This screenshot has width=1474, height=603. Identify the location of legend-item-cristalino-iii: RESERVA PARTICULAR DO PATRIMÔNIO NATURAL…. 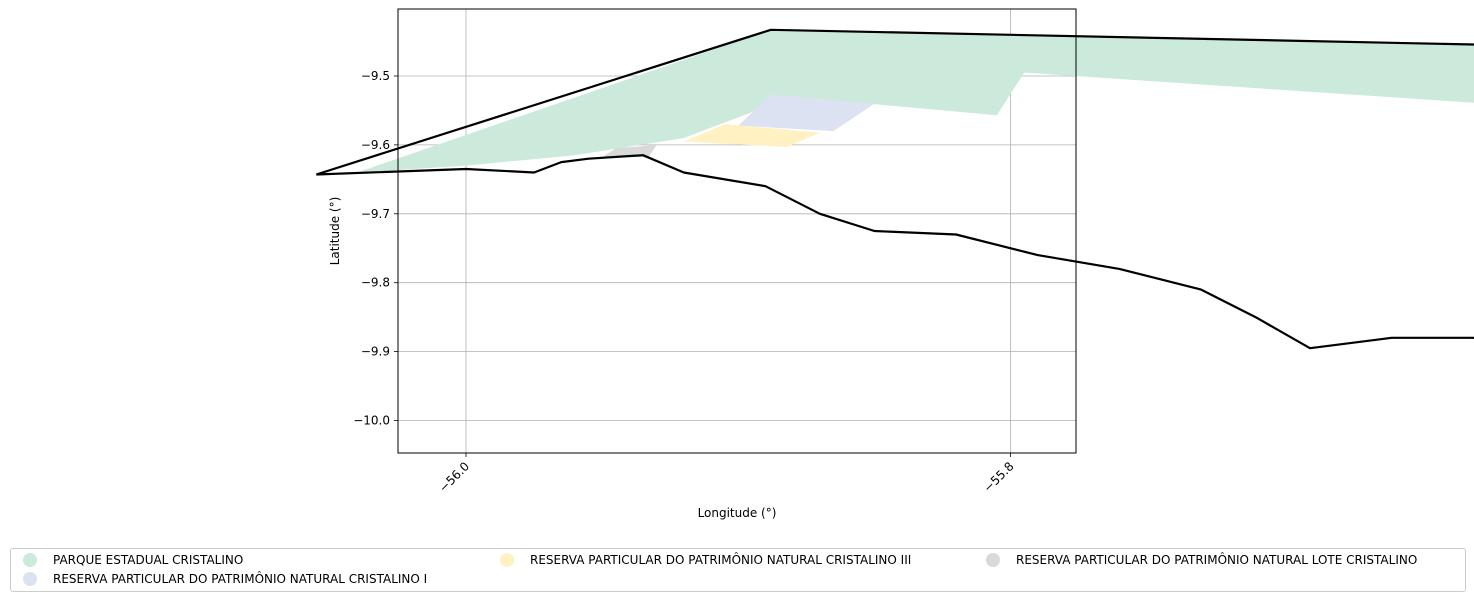
(705, 560).